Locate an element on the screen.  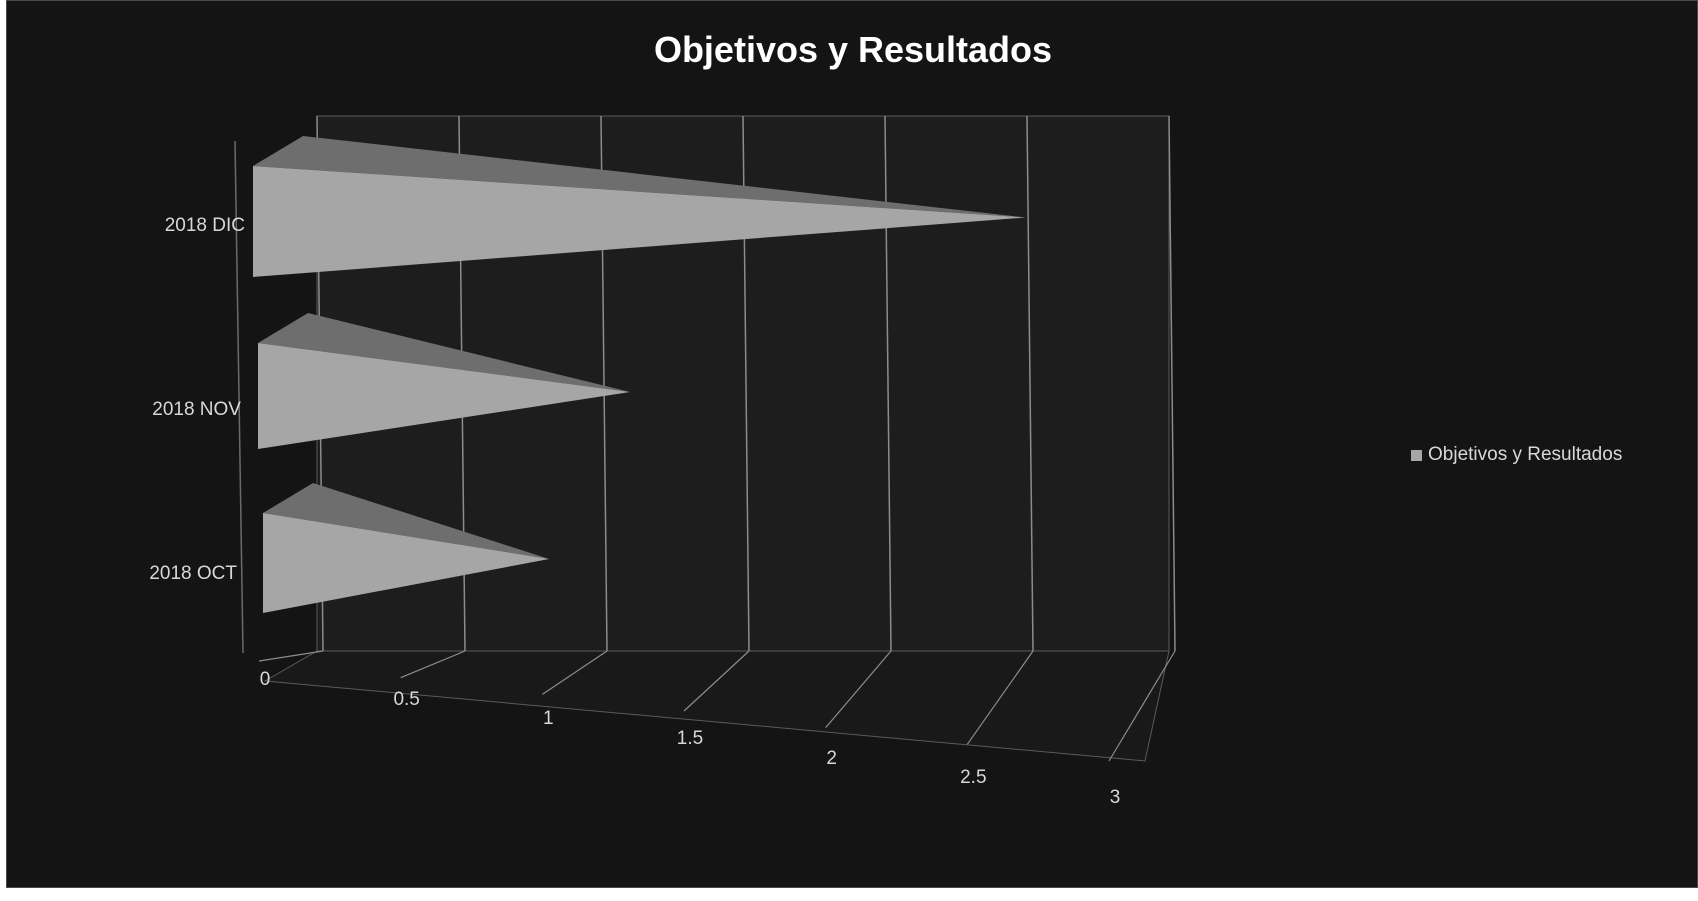
legend: Objetivos y Resultados is located at coordinates (1516, 455).